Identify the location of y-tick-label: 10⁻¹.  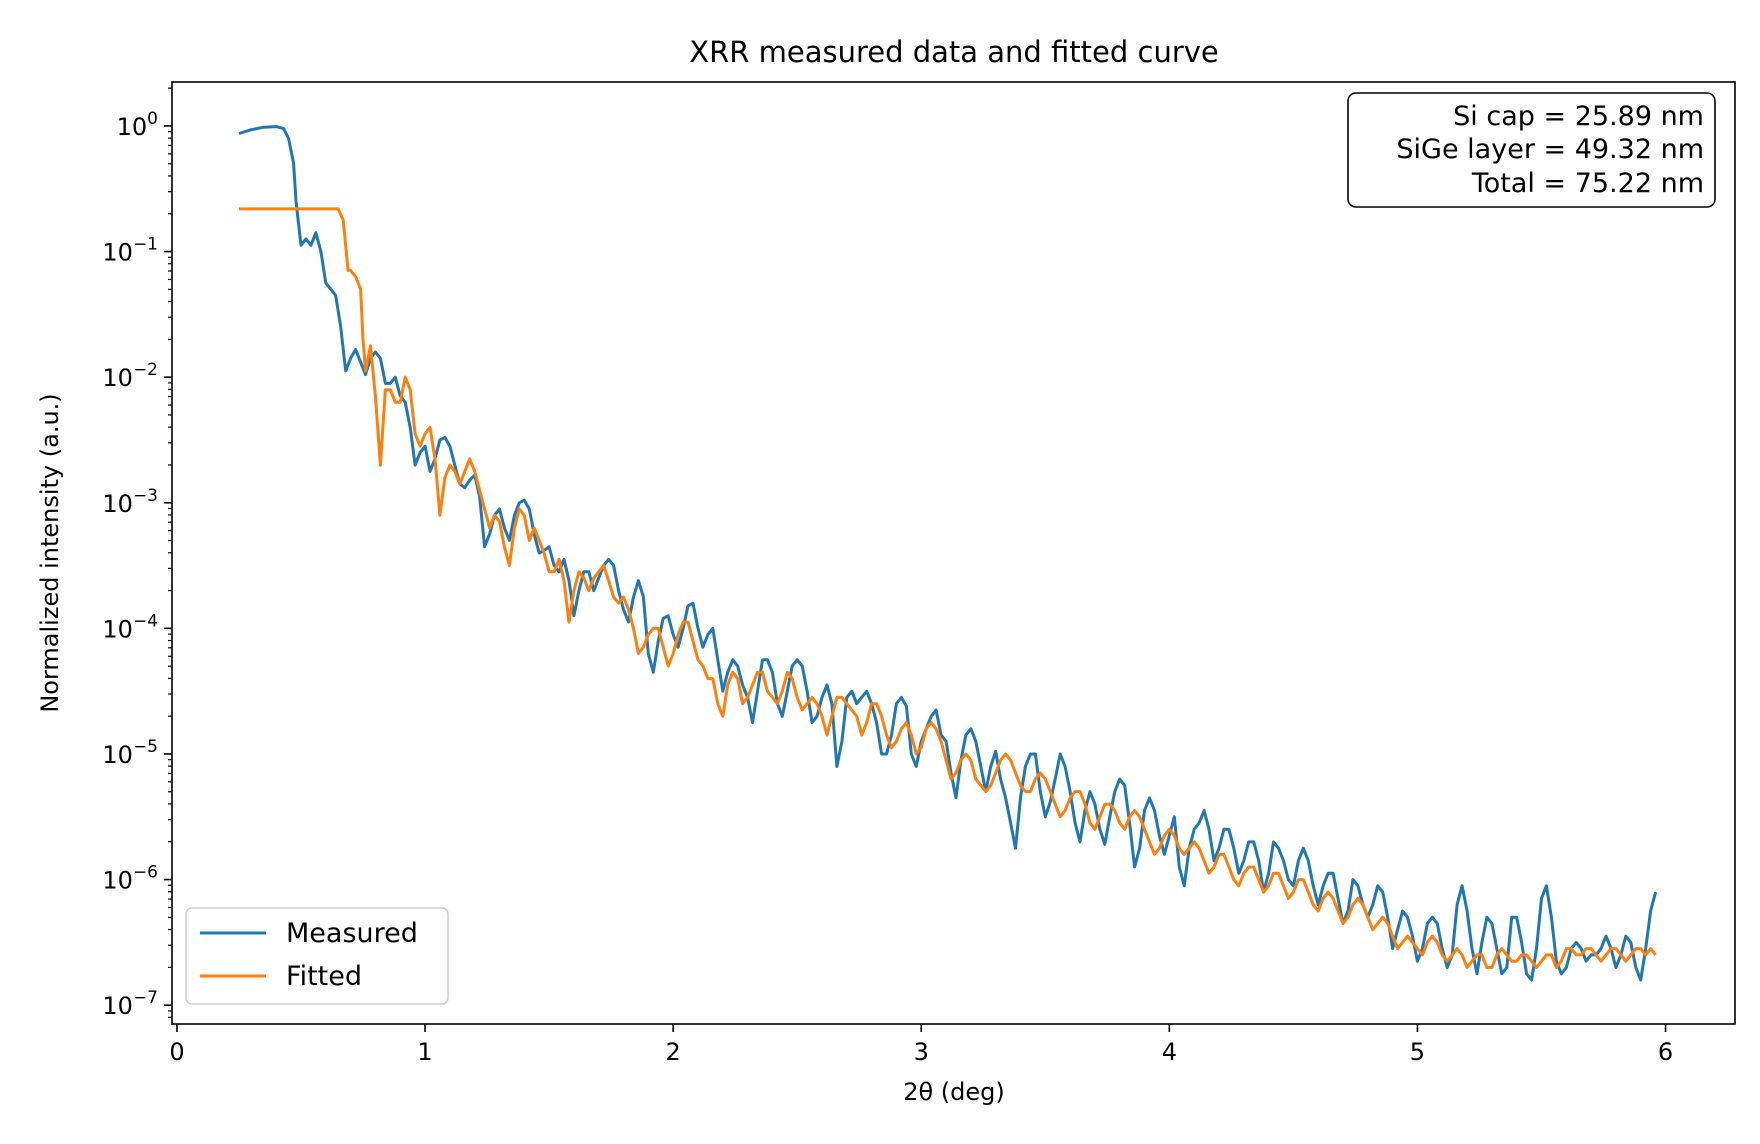
(130, 251).